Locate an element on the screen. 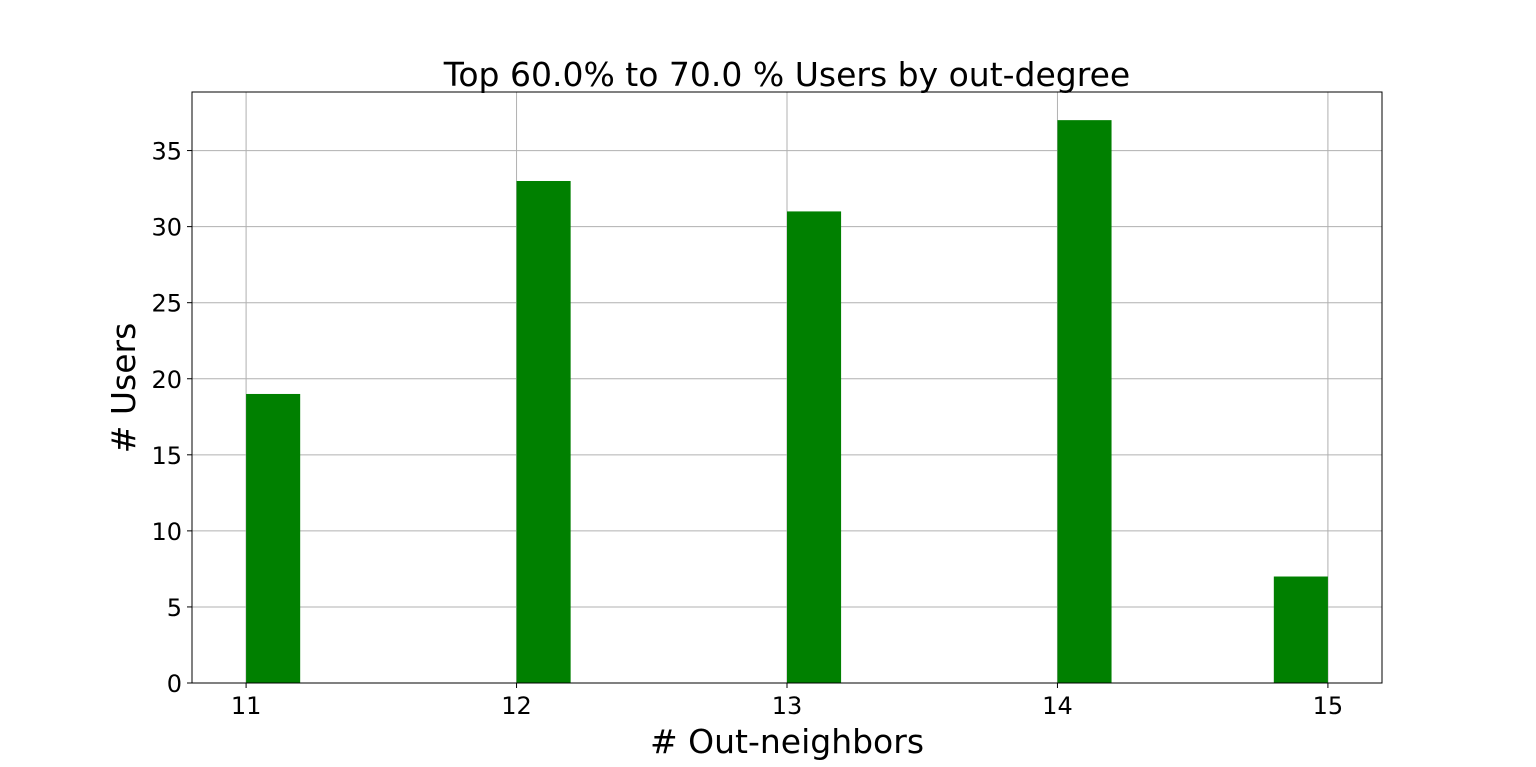 Image resolution: width=1536 pixels, height=767 pixels. x-axis-label: # Out-neighbors is located at coordinates (787, 741).